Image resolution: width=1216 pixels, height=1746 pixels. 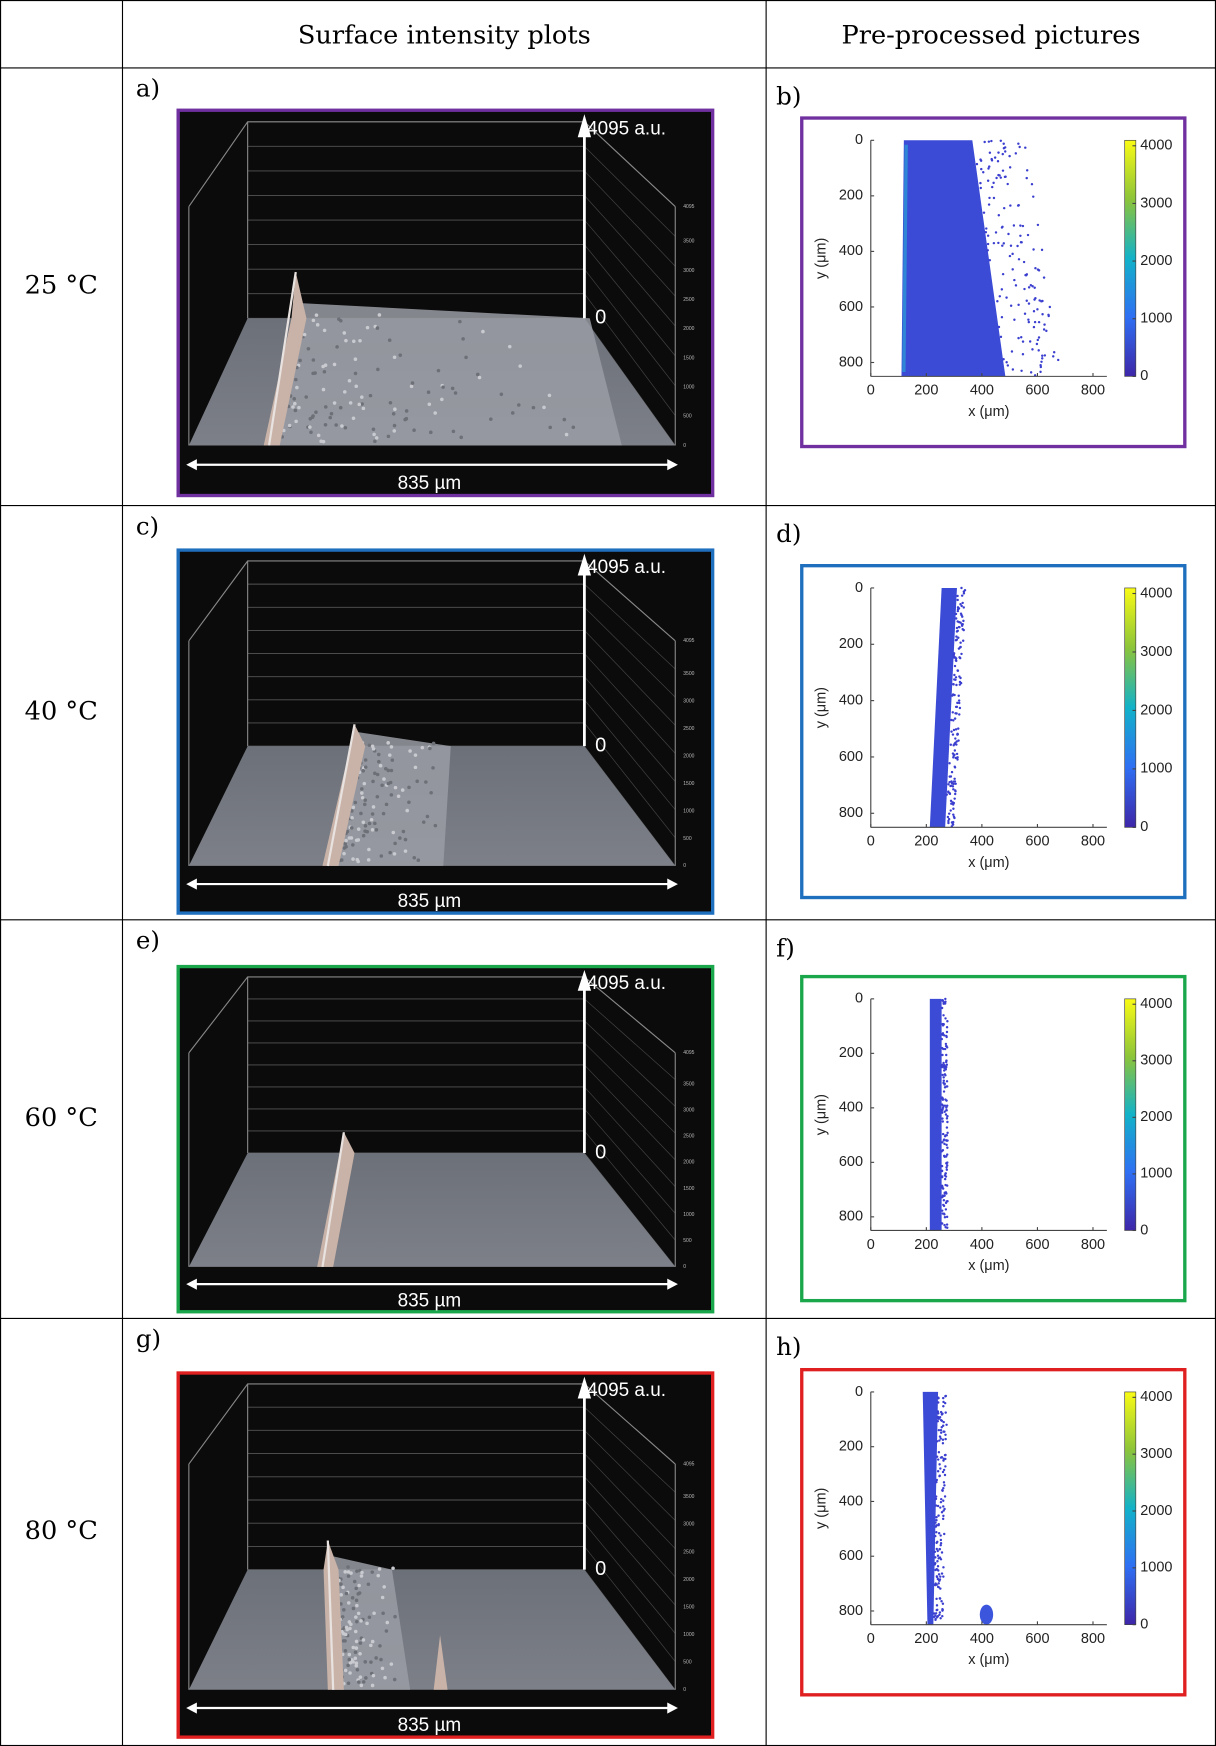 What do you see at coordinates (688, 387) in the screenshot?
I see `z-tick-label: 1000` at bounding box center [688, 387].